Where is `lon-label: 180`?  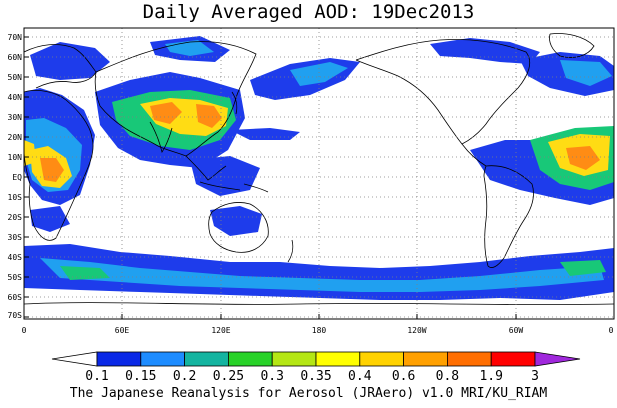 lon-label: 180 is located at coordinates (319, 330).